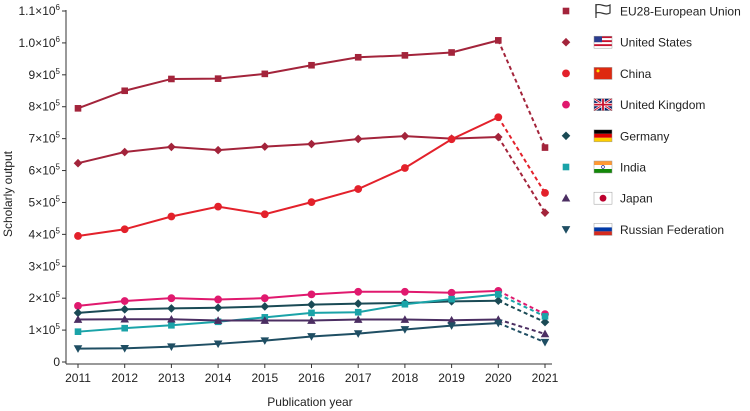 The width and height of the screenshot is (750, 411). Describe the element at coordinates (644, 136) in the screenshot. I see `legend-label: Germany` at that location.